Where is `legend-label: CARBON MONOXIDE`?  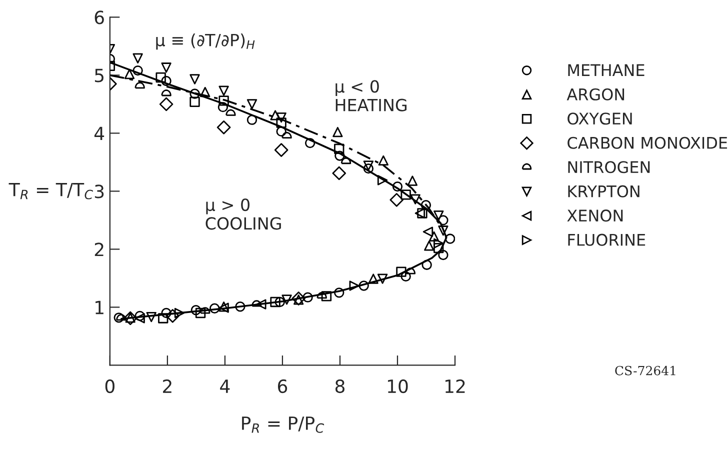
legend-label: CARBON MONOXIDE is located at coordinates (648, 142).